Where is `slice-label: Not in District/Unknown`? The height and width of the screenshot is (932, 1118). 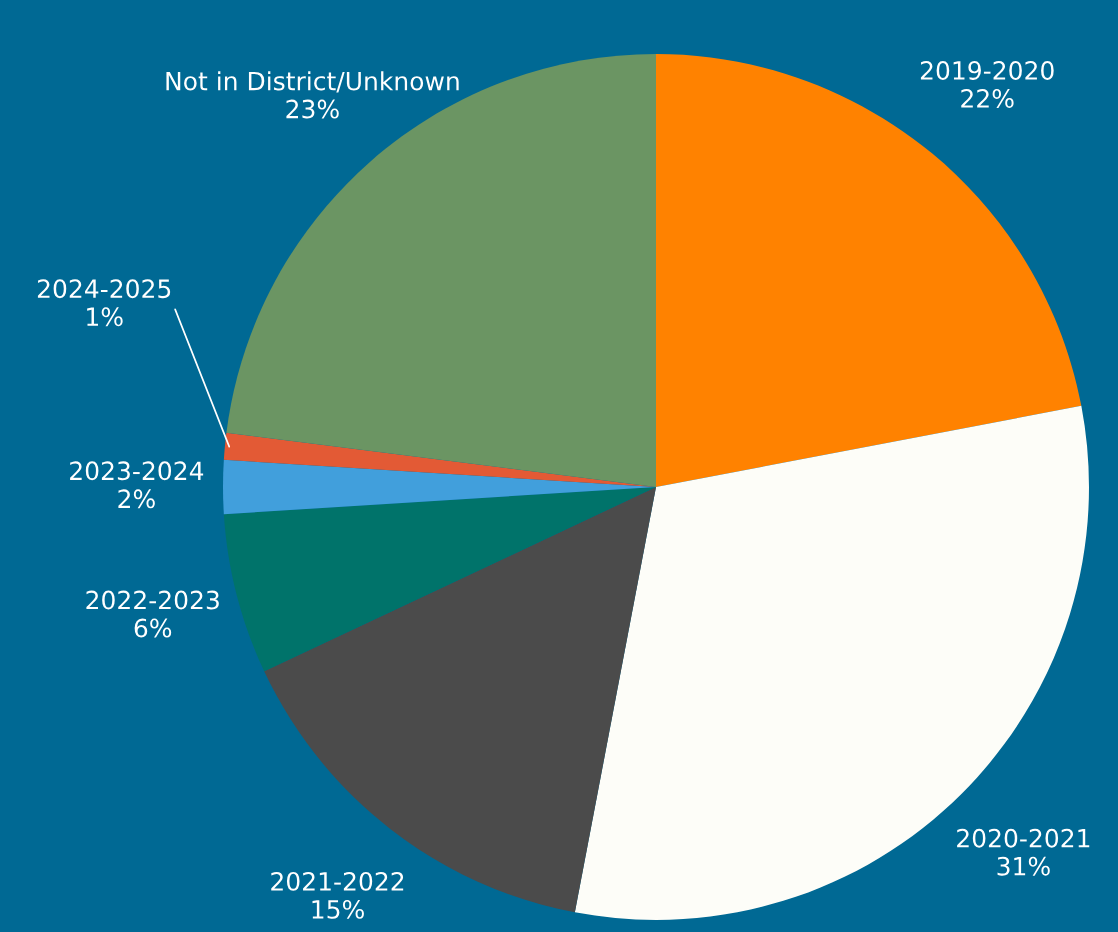 slice-label: Not in District/Unknown is located at coordinates (312, 82).